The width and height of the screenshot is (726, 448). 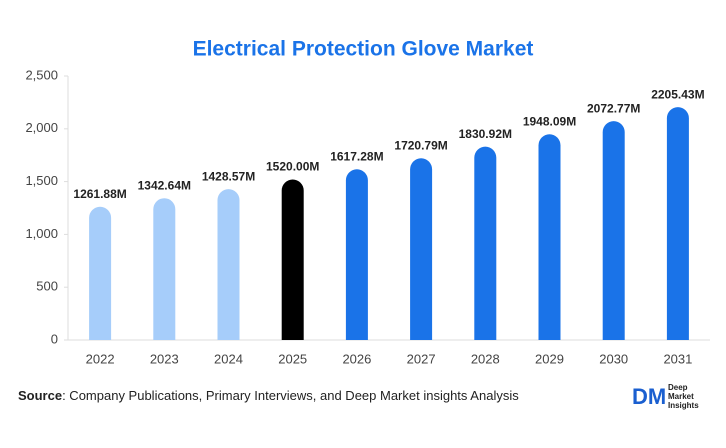 What do you see at coordinates (613, 108) in the screenshot?
I see `value-label: 2072.77M` at bounding box center [613, 108].